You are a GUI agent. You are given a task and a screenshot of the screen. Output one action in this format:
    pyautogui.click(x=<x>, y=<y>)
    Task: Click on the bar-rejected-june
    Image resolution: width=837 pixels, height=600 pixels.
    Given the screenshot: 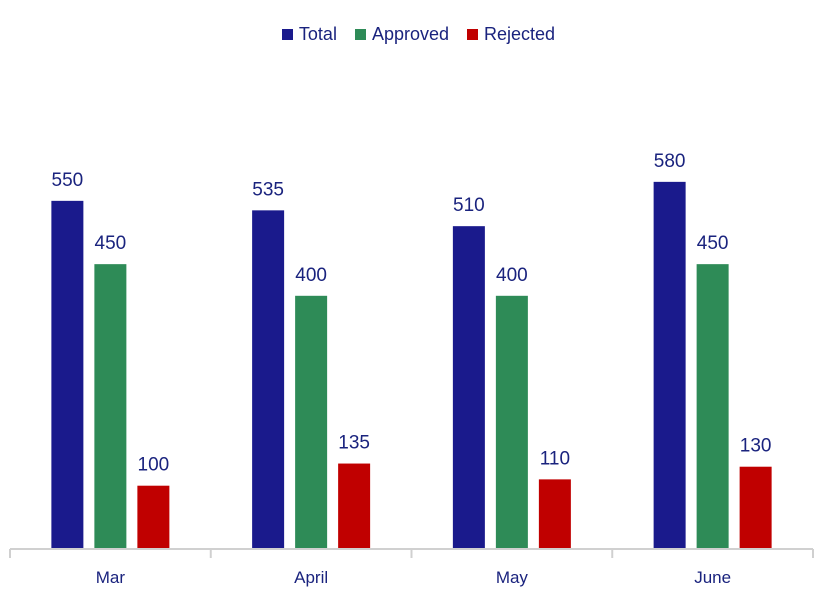 What is the action you would take?
    pyautogui.click(x=755, y=507)
    